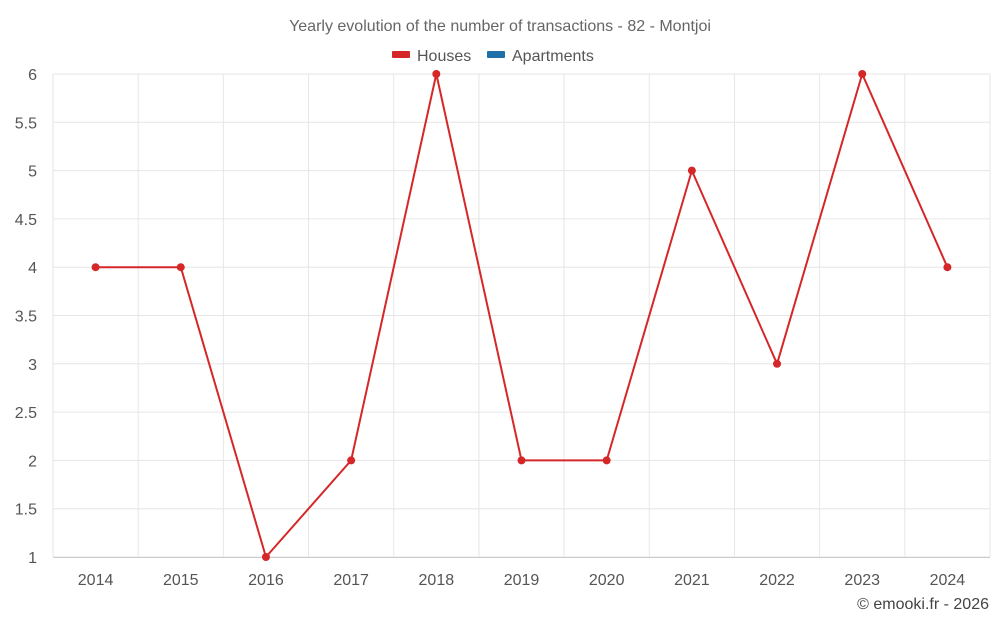  I want to click on x-tick-label: 2019, so click(522, 580).